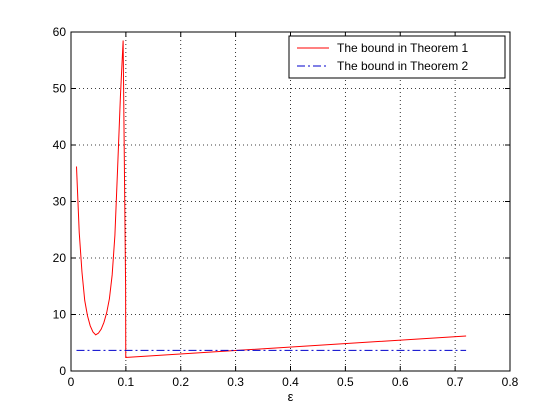 This screenshot has height=417, width=554. What do you see at coordinates (510, 382) in the screenshot?
I see `x-tick-label: 0.8` at bounding box center [510, 382].